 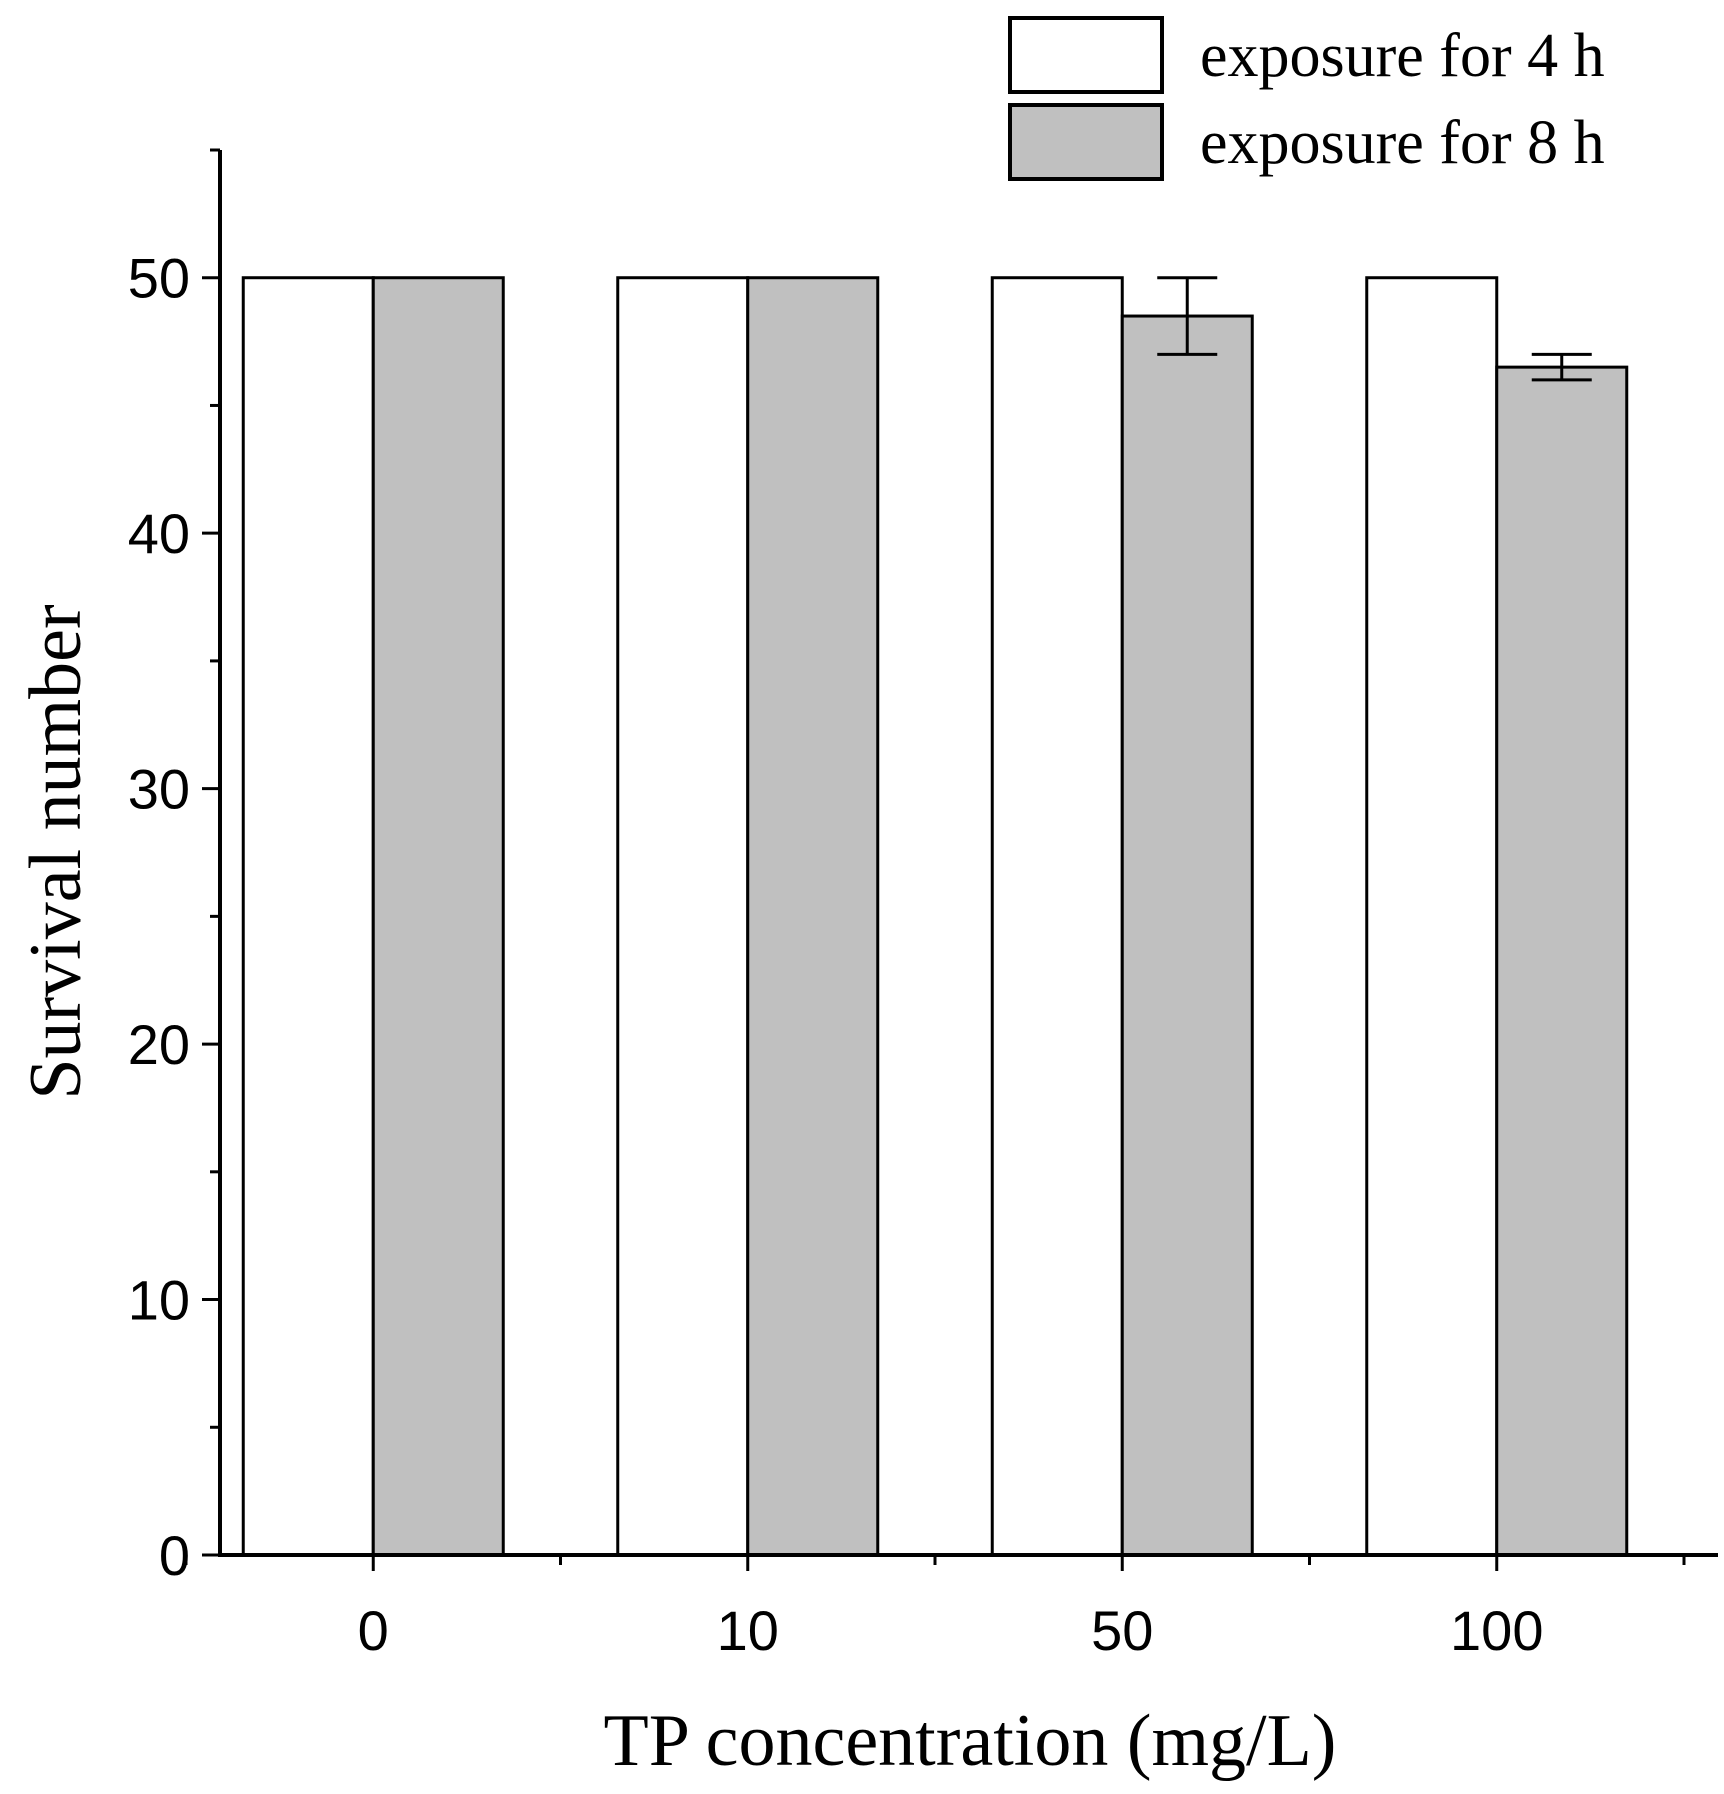 I want to click on y-tick-label: 10, so click(x=159, y=1300).